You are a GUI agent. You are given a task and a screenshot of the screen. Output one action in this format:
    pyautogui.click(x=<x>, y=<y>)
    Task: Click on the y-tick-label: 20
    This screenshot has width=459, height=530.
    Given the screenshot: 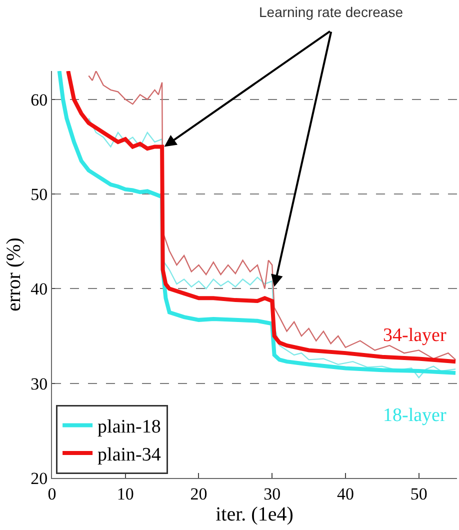 What is the action you would take?
    pyautogui.click(x=39, y=478)
    